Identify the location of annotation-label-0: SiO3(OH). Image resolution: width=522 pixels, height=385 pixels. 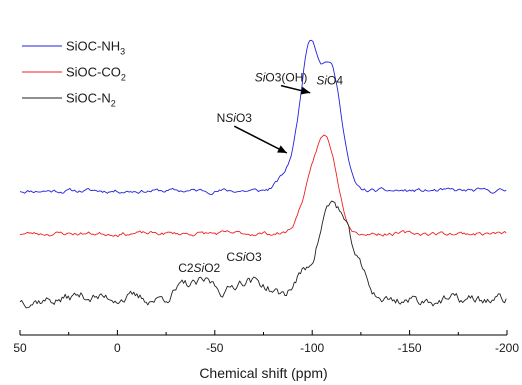
(281, 78).